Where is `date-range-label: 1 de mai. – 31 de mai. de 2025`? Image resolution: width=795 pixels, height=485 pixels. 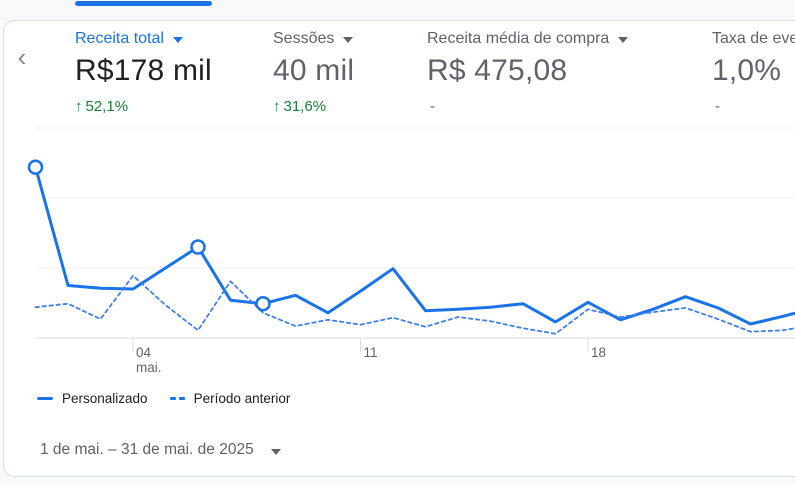
date-range-label: 1 de mai. – 31 de mai. de 2025 is located at coordinates (147, 449).